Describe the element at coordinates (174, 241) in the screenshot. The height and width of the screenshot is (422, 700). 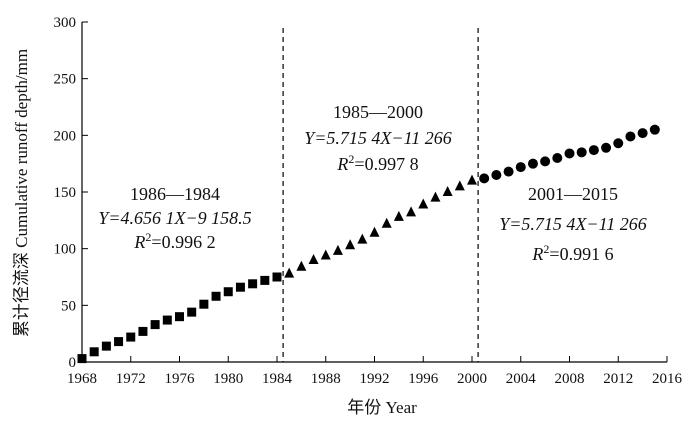
I see `annotation-period1-r2: R2=0.996 2` at that location.